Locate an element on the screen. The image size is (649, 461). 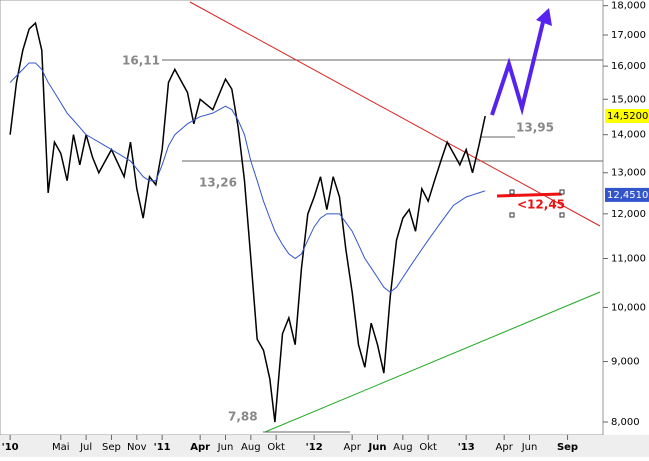
x-tick-label: '11 is located at coordinates (162, 447).